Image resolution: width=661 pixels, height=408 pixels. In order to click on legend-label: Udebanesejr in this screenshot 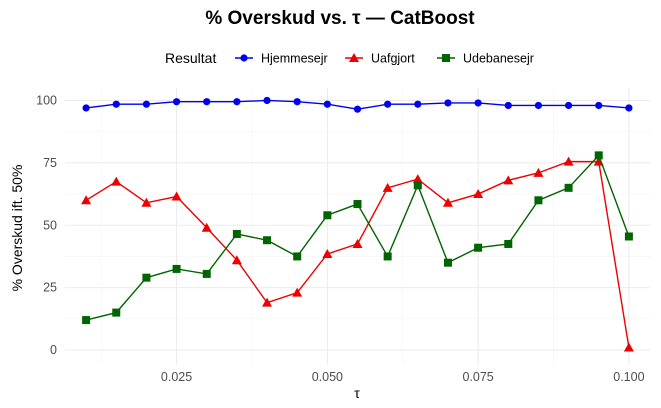, I will do `click(498, 59)`.